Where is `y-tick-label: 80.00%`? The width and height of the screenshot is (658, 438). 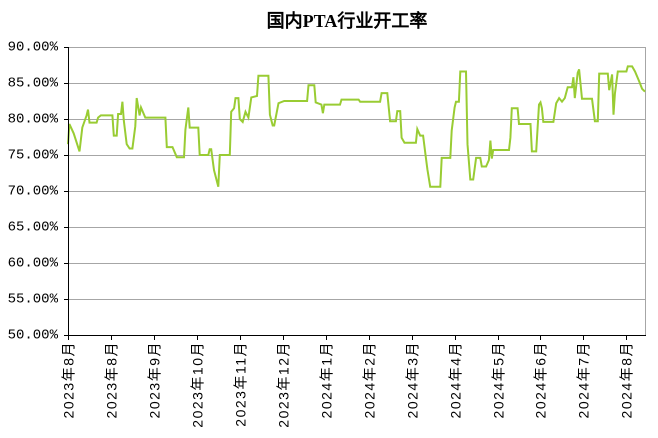 y-tick-label: 80.00% is located at coordinates (33, 120).